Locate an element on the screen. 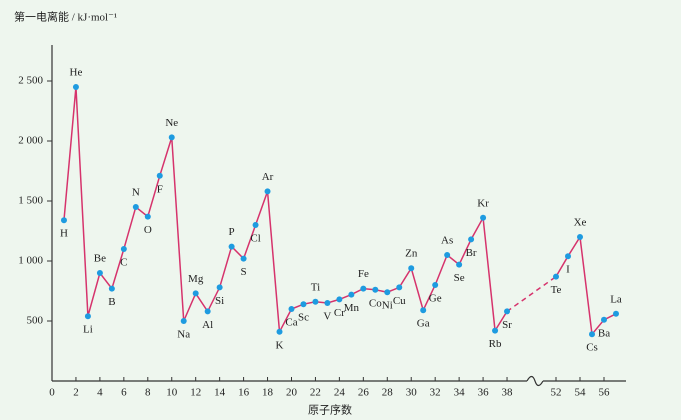 Image resolution: width=681 pixels, height=420 pixels. point-label: Al is located at coordinates (207, 325).